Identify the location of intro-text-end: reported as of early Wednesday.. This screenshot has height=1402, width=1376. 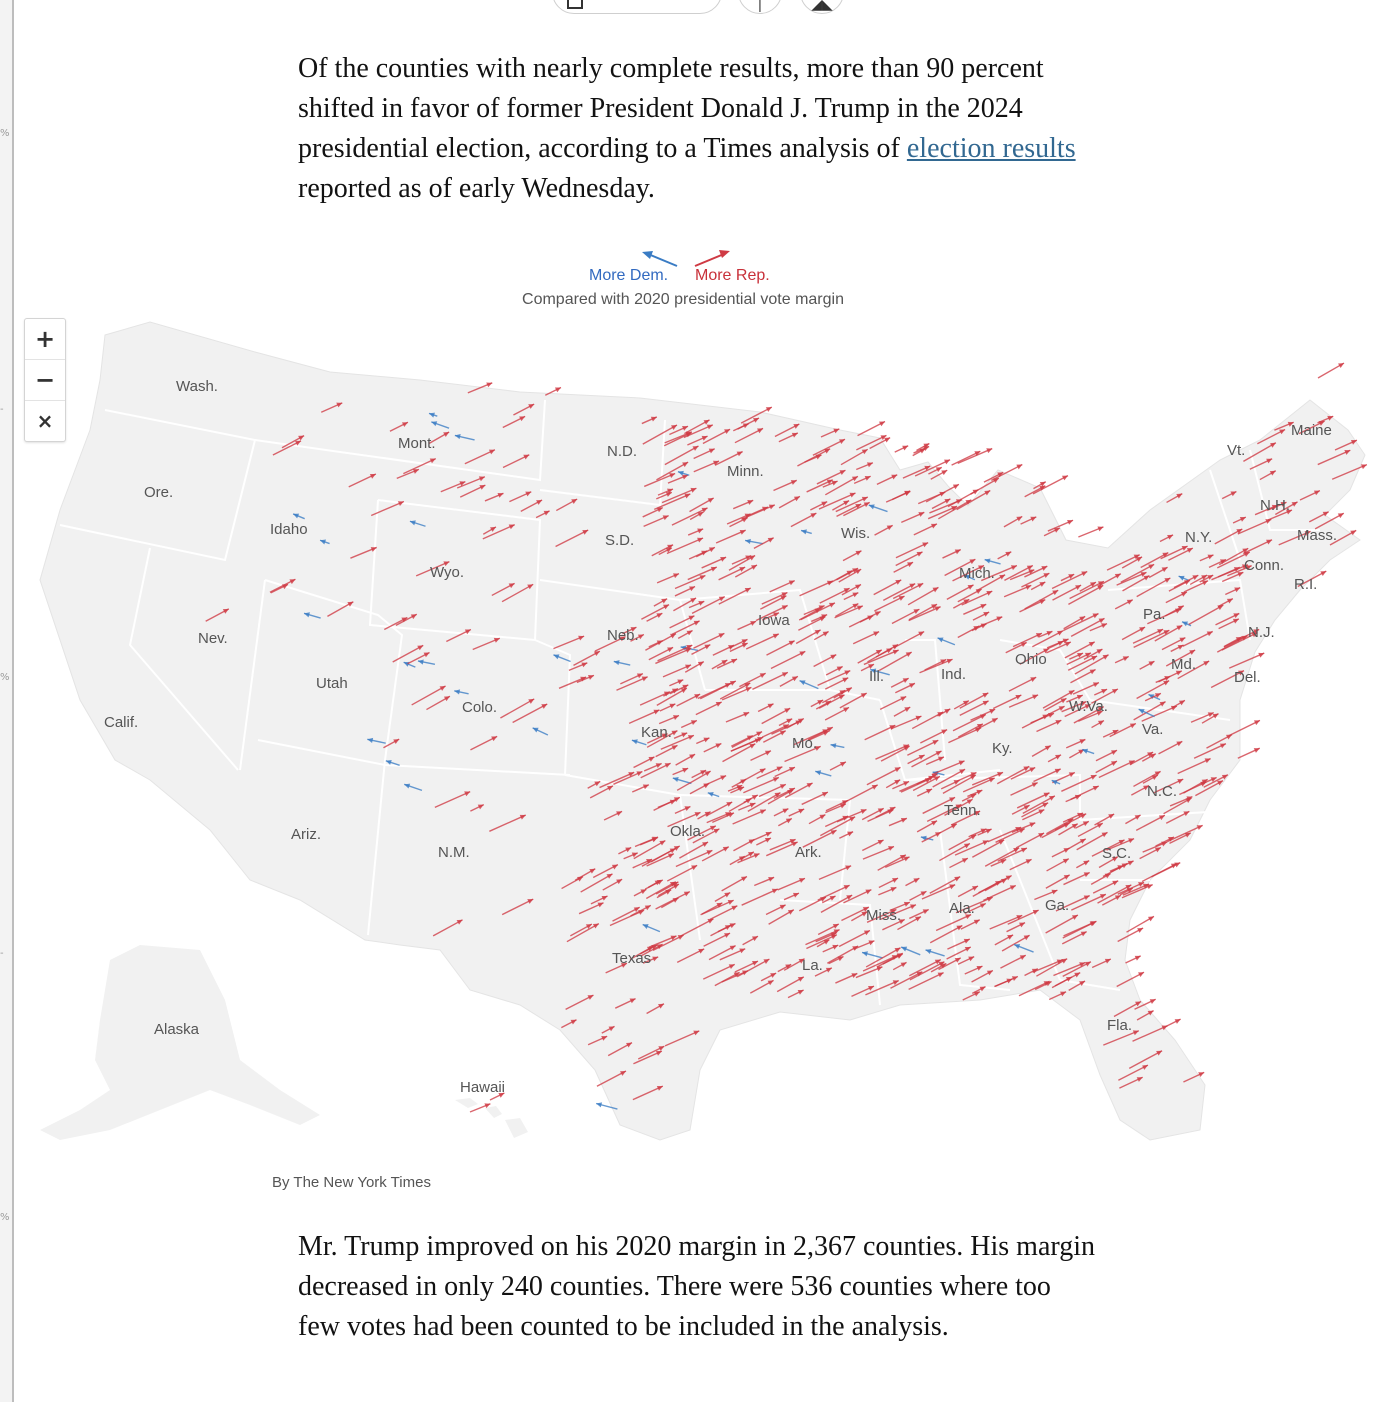
(476, 188).